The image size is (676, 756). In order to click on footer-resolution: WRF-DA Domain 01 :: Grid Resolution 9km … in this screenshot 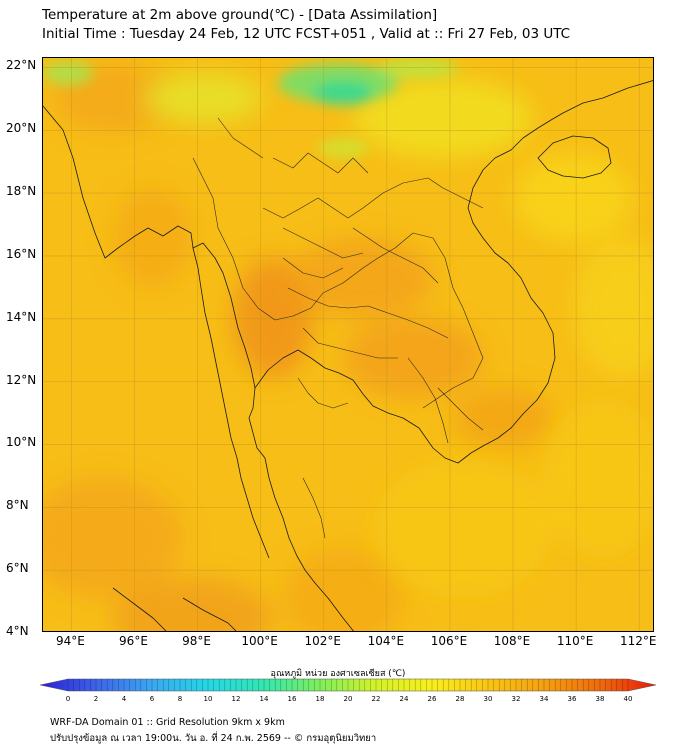, I will do `click(167, 722)`.